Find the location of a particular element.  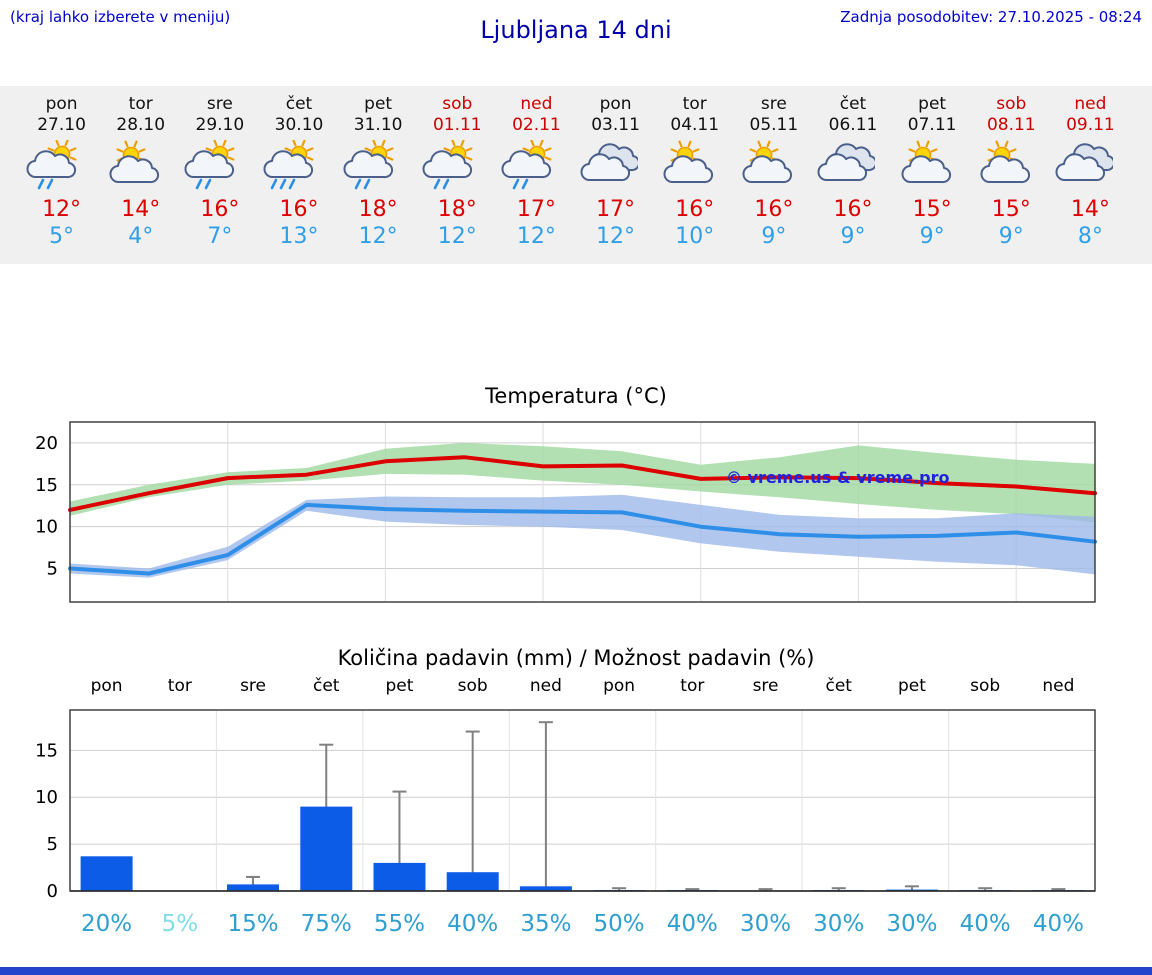

temp-max-line is located at coordinates (582, 483).